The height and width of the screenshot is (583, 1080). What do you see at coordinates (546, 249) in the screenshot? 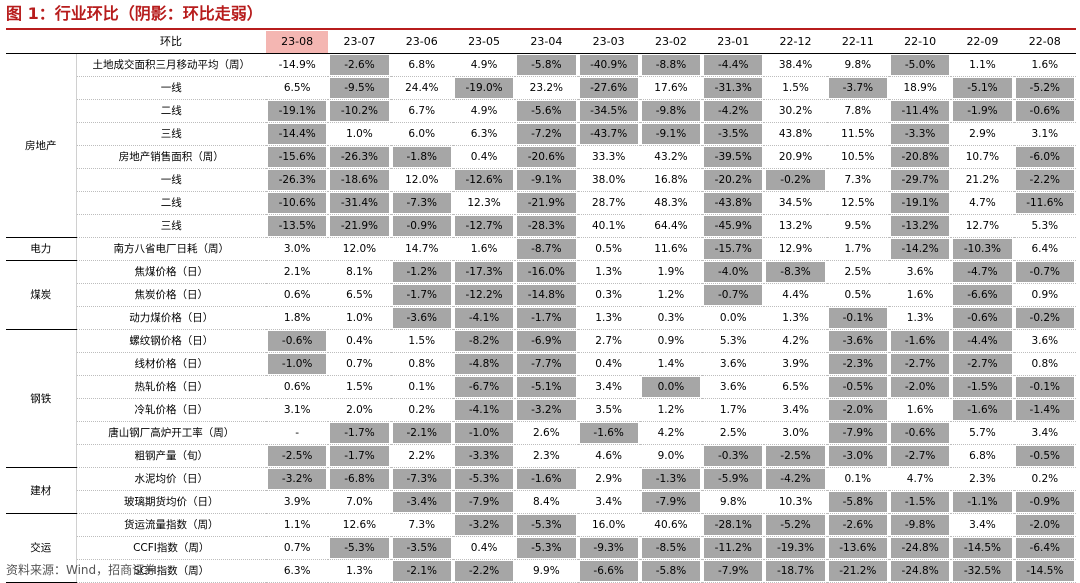
I see `value-cell: -8.7%` at bounding box center [546, 249].